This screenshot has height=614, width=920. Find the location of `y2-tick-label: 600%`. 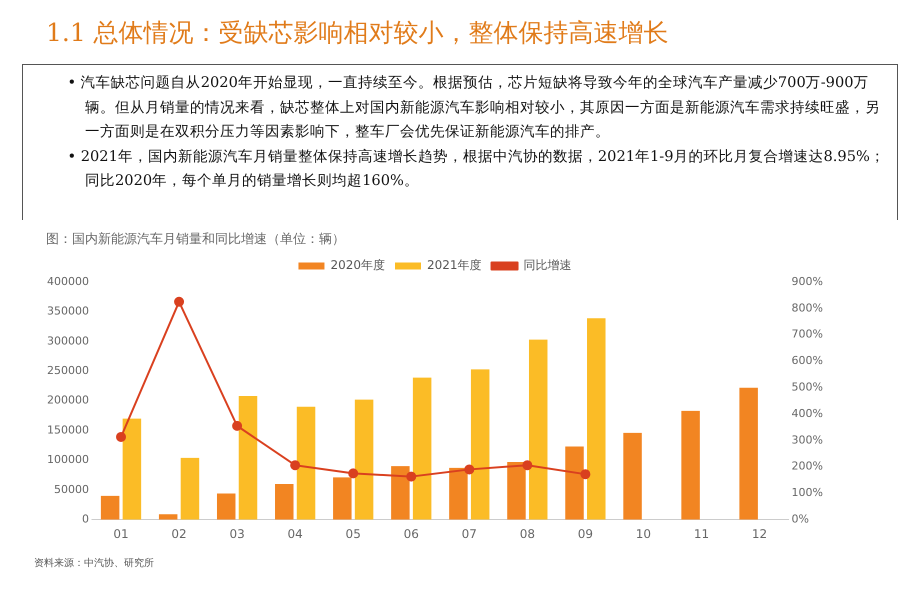

y2-tick-label: 600% is located at coordinates (808, 361).